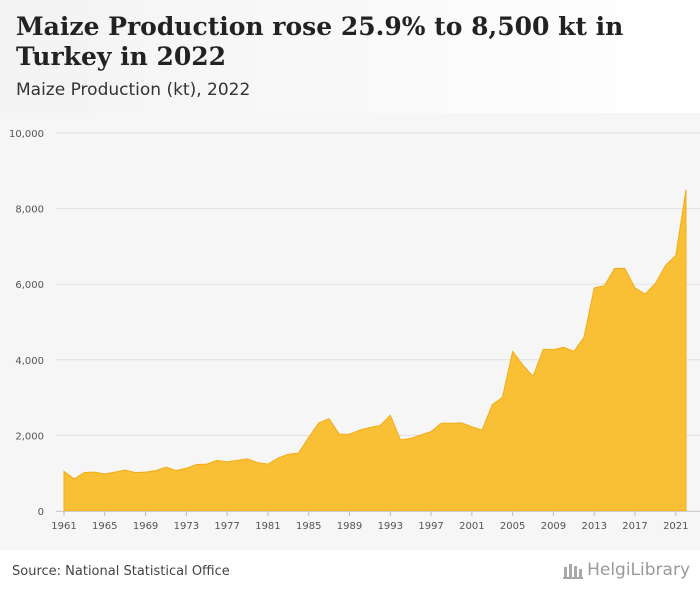 The height and width of the screenshot is (596, 700). Describe the element at coordinates (63, 526) in the screenshot. I see `x-tick-label: 1961` at that location.